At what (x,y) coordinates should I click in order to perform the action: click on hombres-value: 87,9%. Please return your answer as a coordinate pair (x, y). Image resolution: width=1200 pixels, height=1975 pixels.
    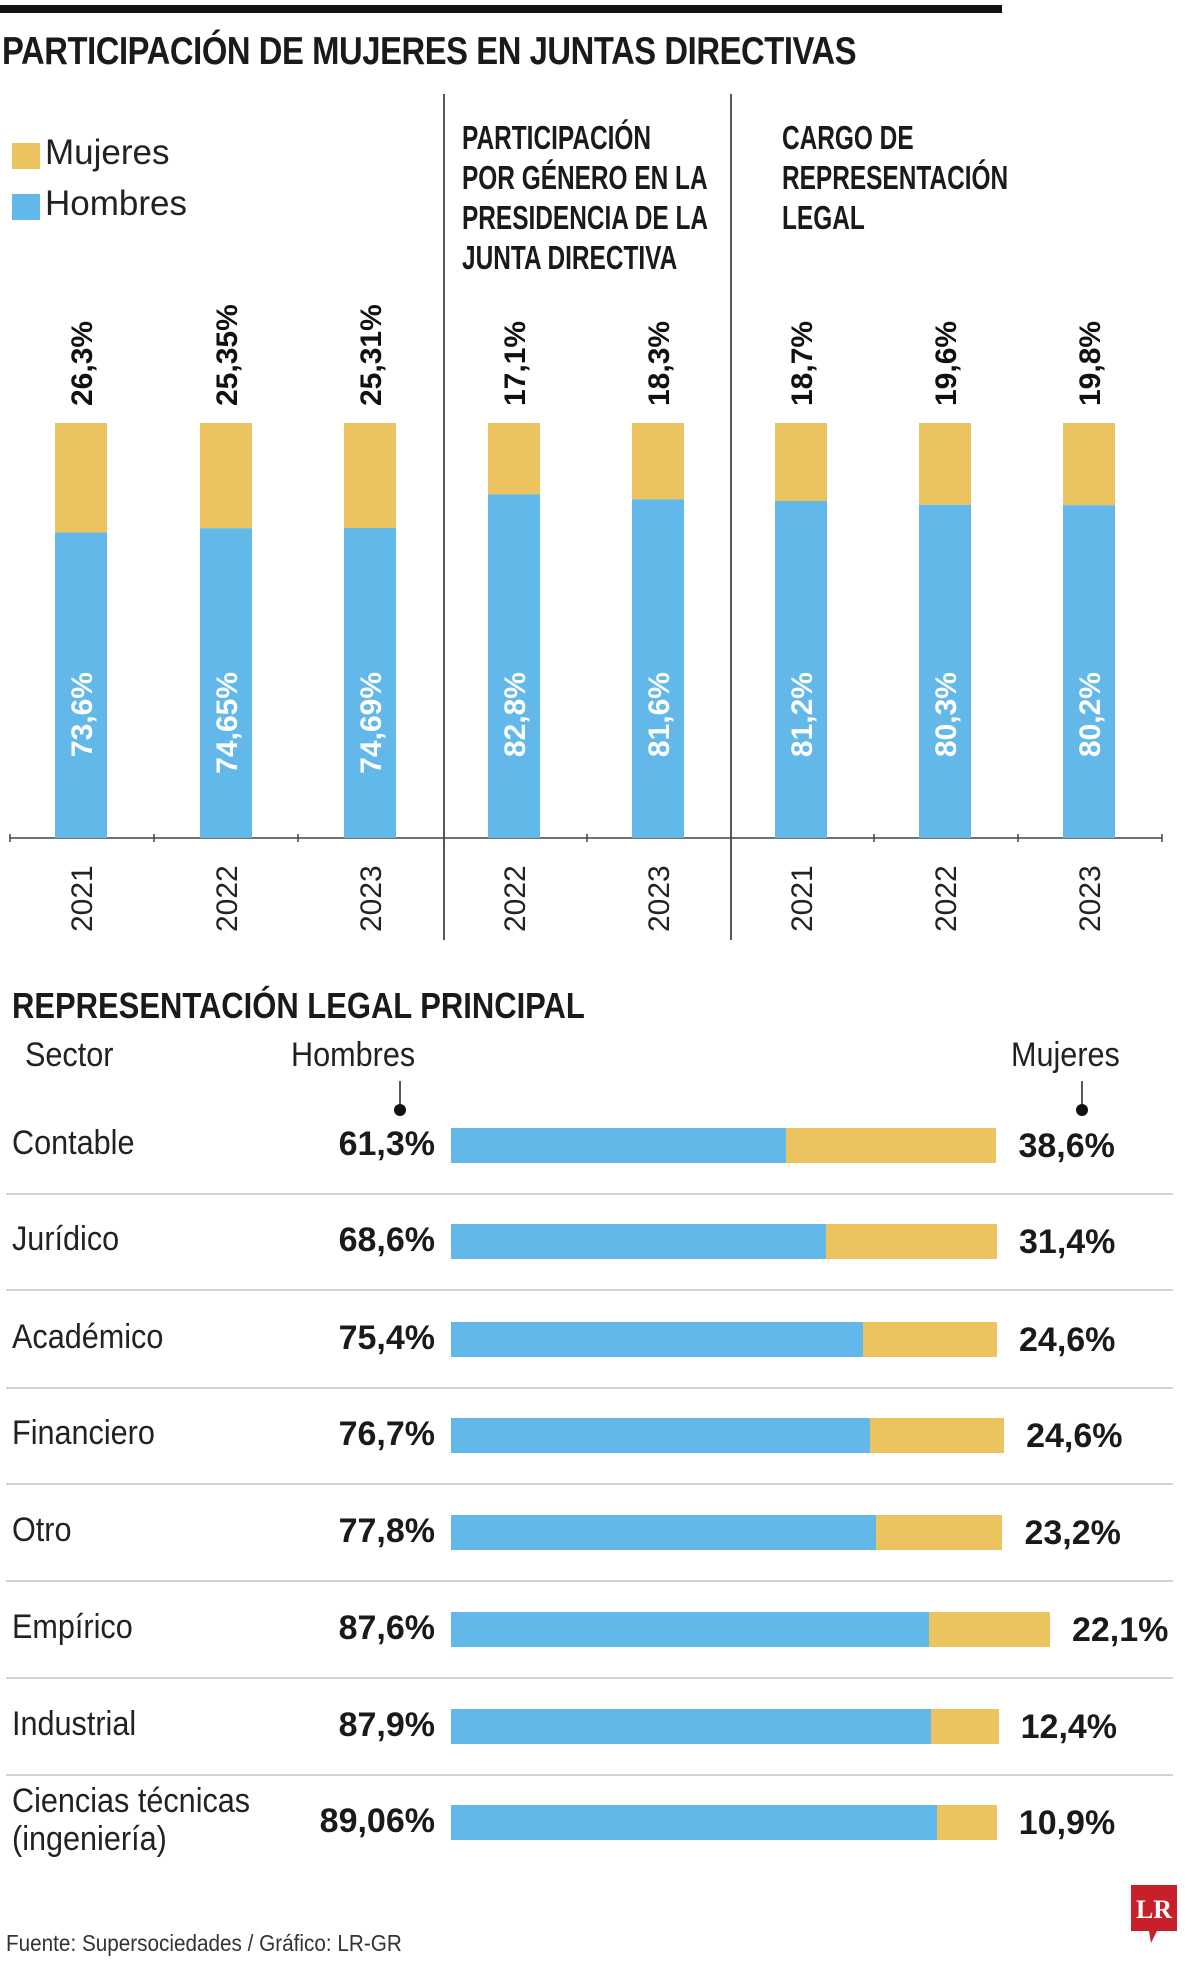
    Looking at the image, I should click on (386, 1725).